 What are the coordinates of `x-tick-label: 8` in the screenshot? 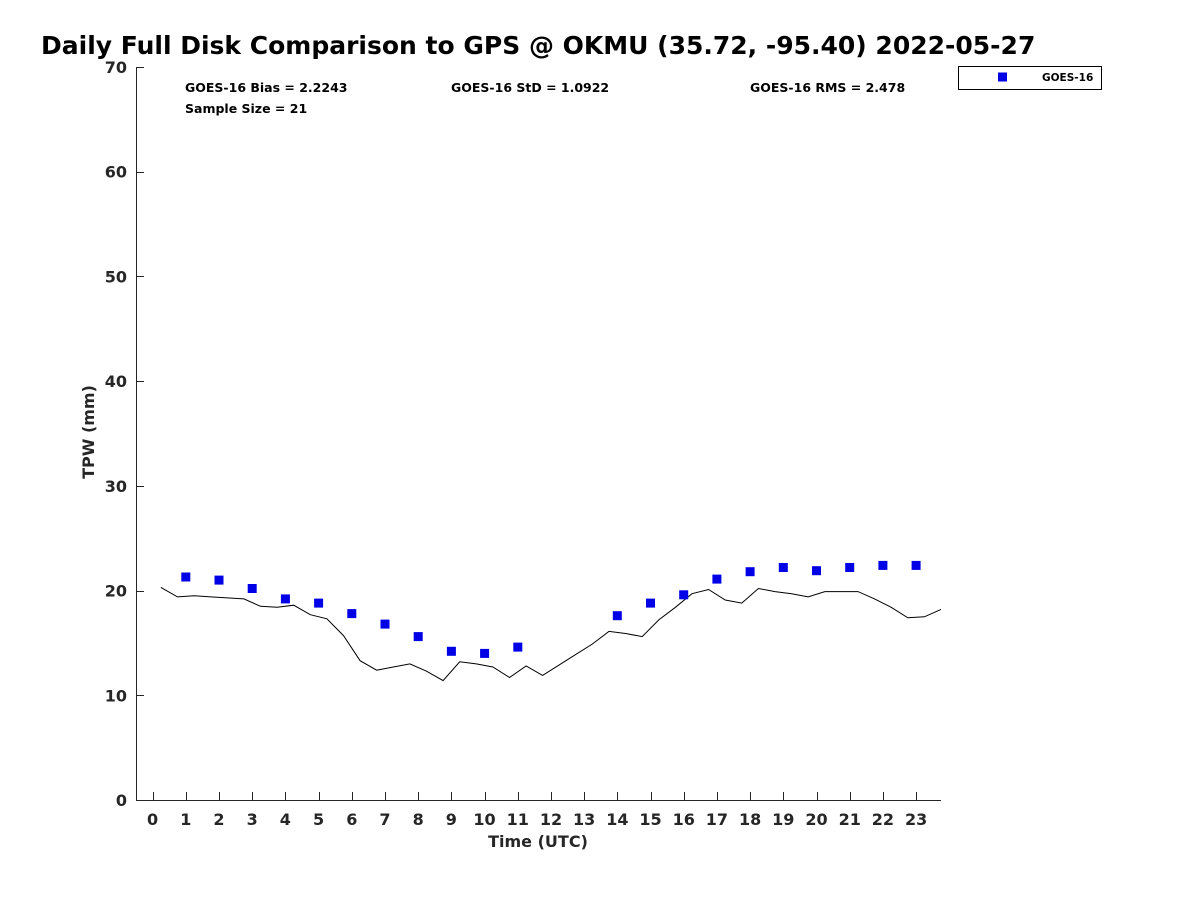 It's located at (418, 819).